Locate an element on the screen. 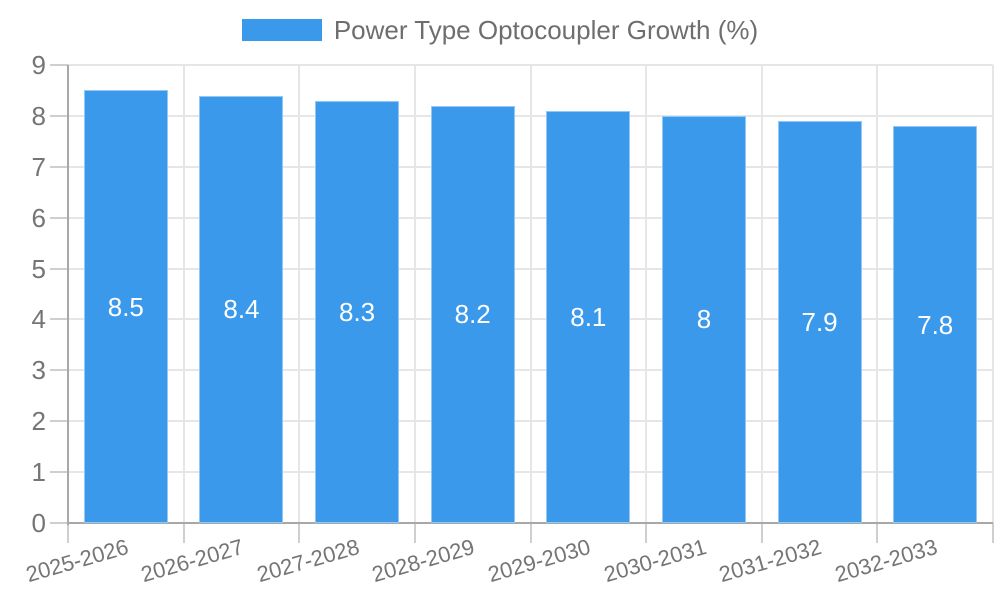  x-tick-label: 2027-2028 is located at coordinates (307, 561).